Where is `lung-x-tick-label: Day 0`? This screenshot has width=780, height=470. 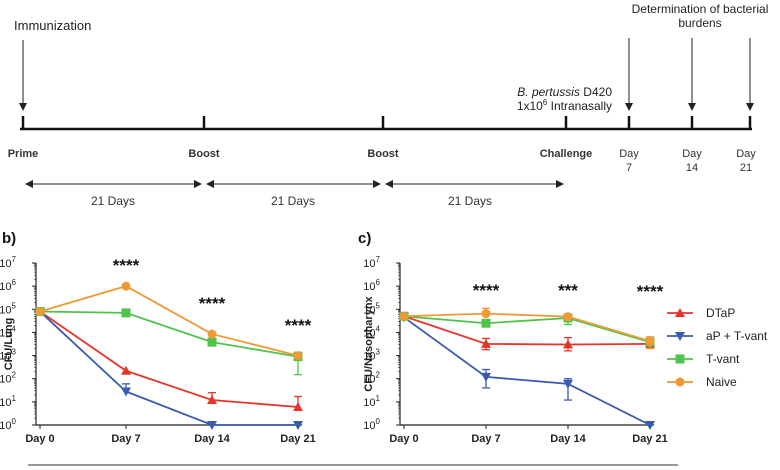 lung-x-tick-label: Day 0 is located at coordinates (39, 439).